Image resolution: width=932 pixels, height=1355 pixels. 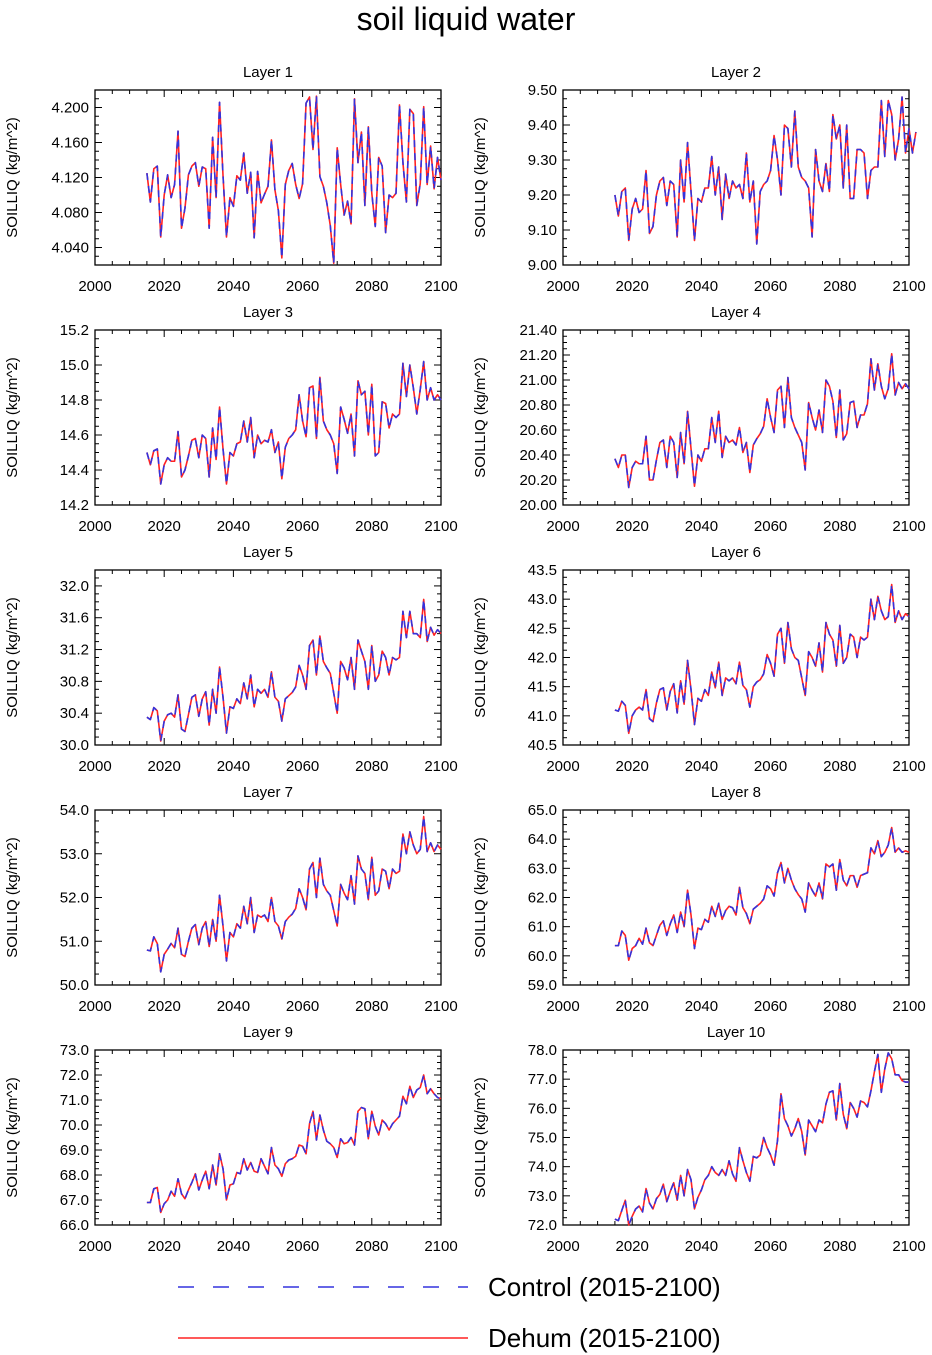 What do you see at coordinates (74, 586) in the screenshot?
I see `y-tick-label: 32.0` at bounding box center [74, 586].